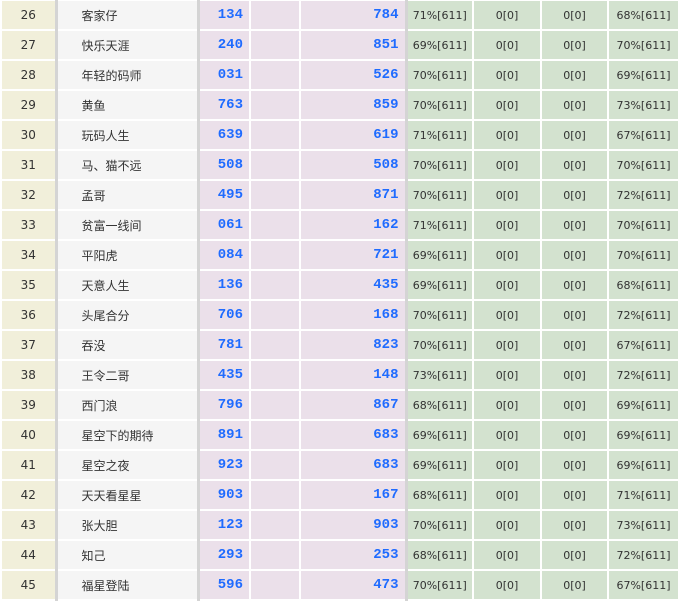 This screenshot has height=604, width=678. What do you see at coordinates (339, 135) in the screenshot?
I see `table-row: 30 玩码人生 639 619 71%[611] 0[0] 0[0] 67%[611]` at bounding box center [339, 135].